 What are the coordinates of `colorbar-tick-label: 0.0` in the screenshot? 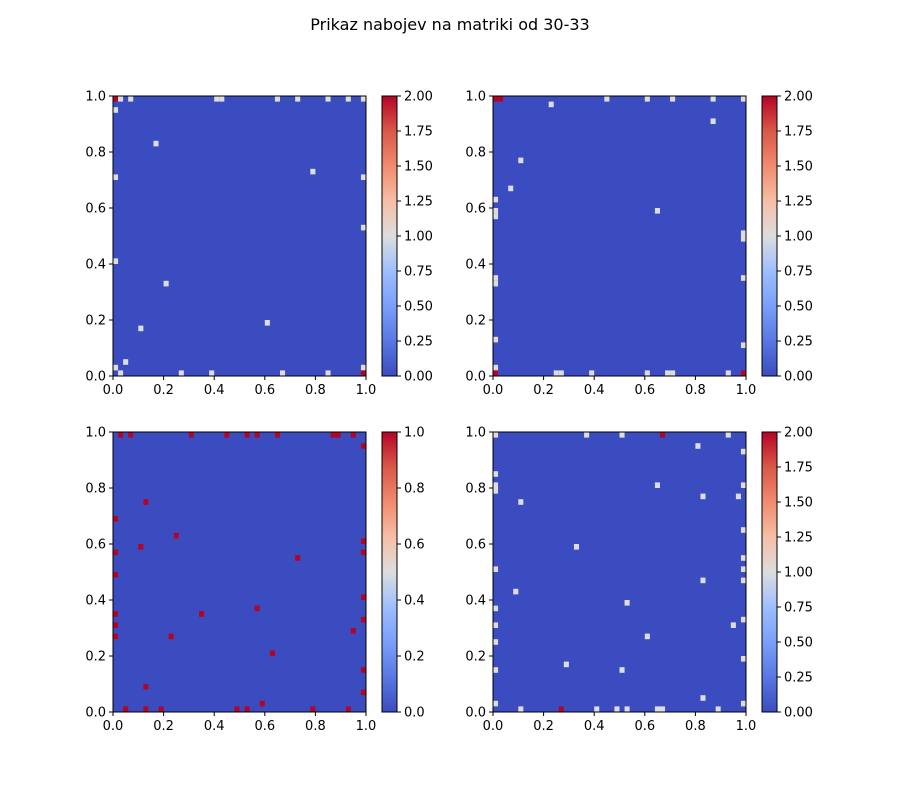 It's located at (414, 713).